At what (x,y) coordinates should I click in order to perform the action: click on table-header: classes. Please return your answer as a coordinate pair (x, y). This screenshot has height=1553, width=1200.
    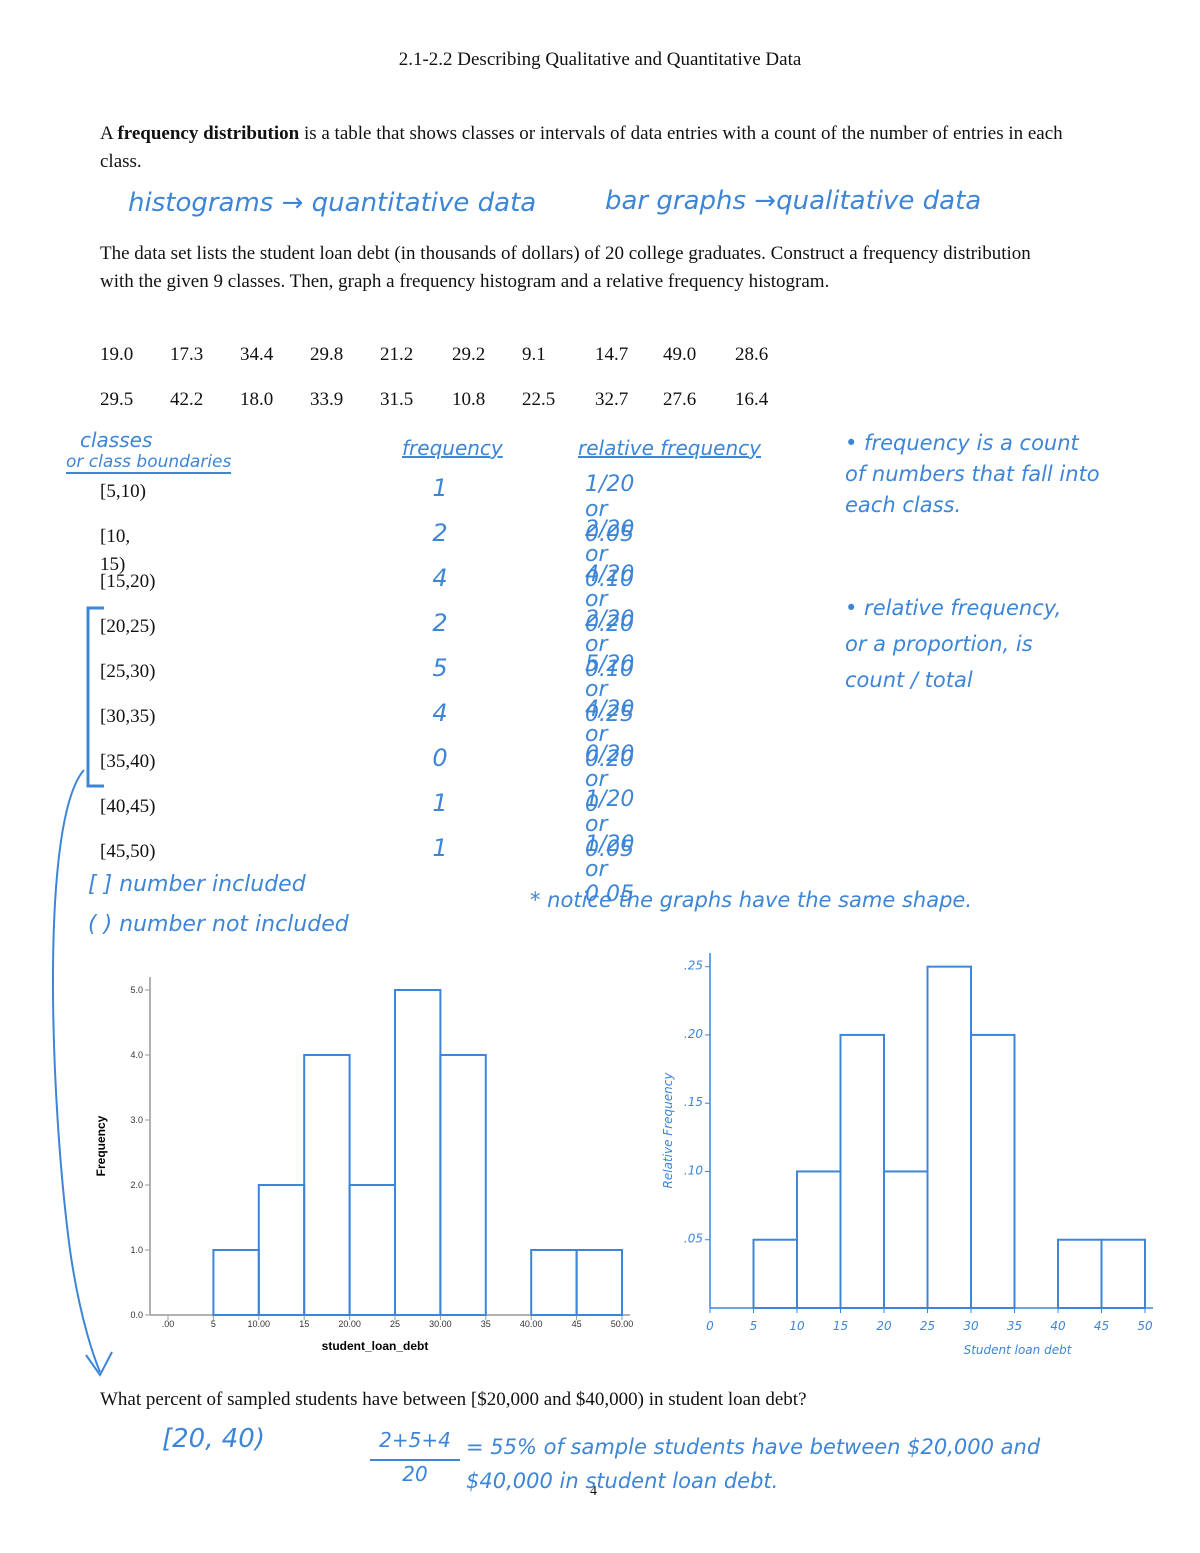
    Looking at the image, I should click on (116, 440).